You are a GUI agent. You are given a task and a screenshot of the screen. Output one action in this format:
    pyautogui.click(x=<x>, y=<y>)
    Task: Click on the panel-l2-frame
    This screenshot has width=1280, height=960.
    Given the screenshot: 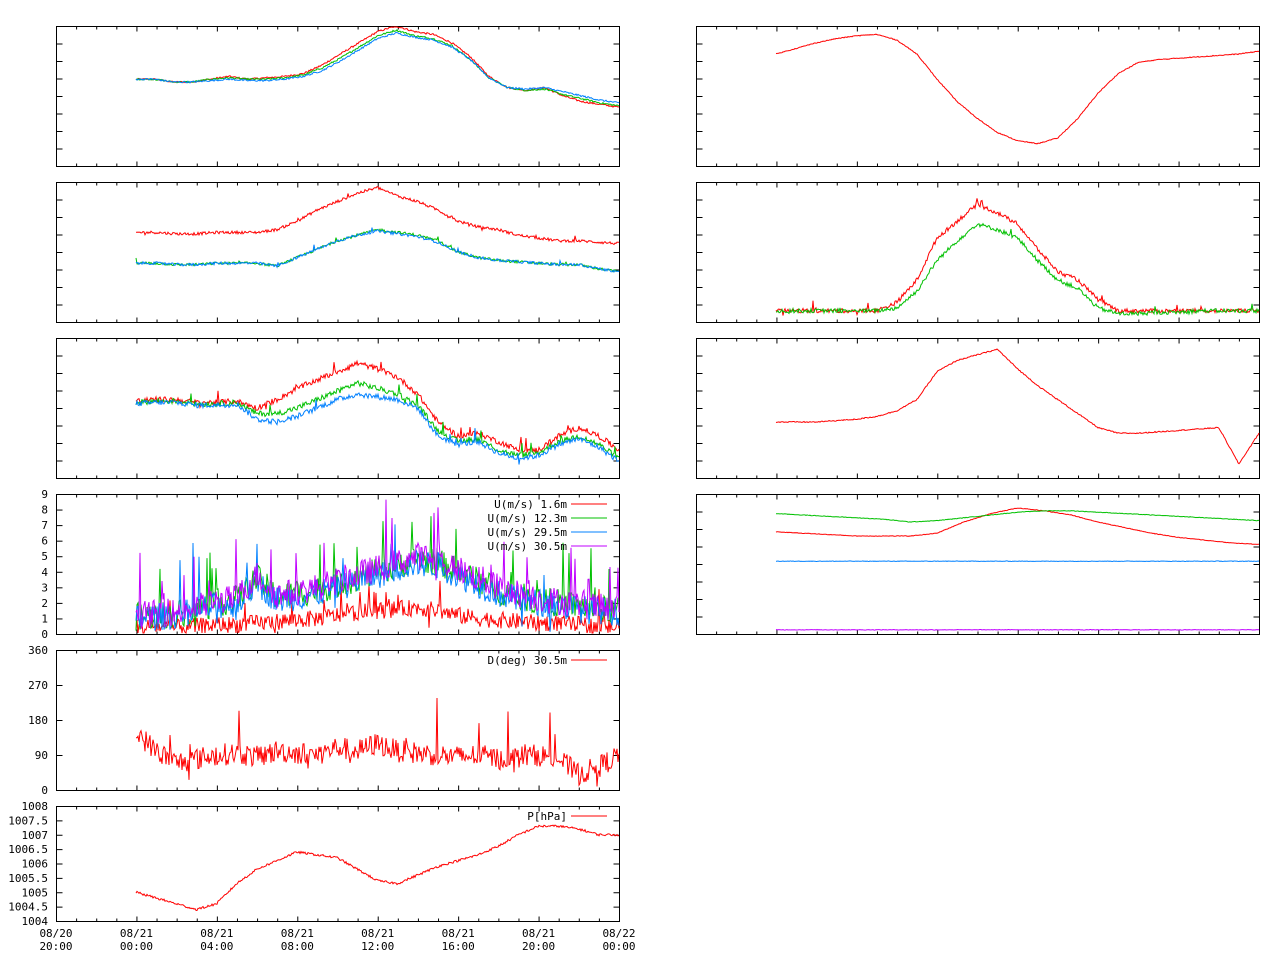 What is the action you would take?
    pyautogui.click(x=338, y=252)
    